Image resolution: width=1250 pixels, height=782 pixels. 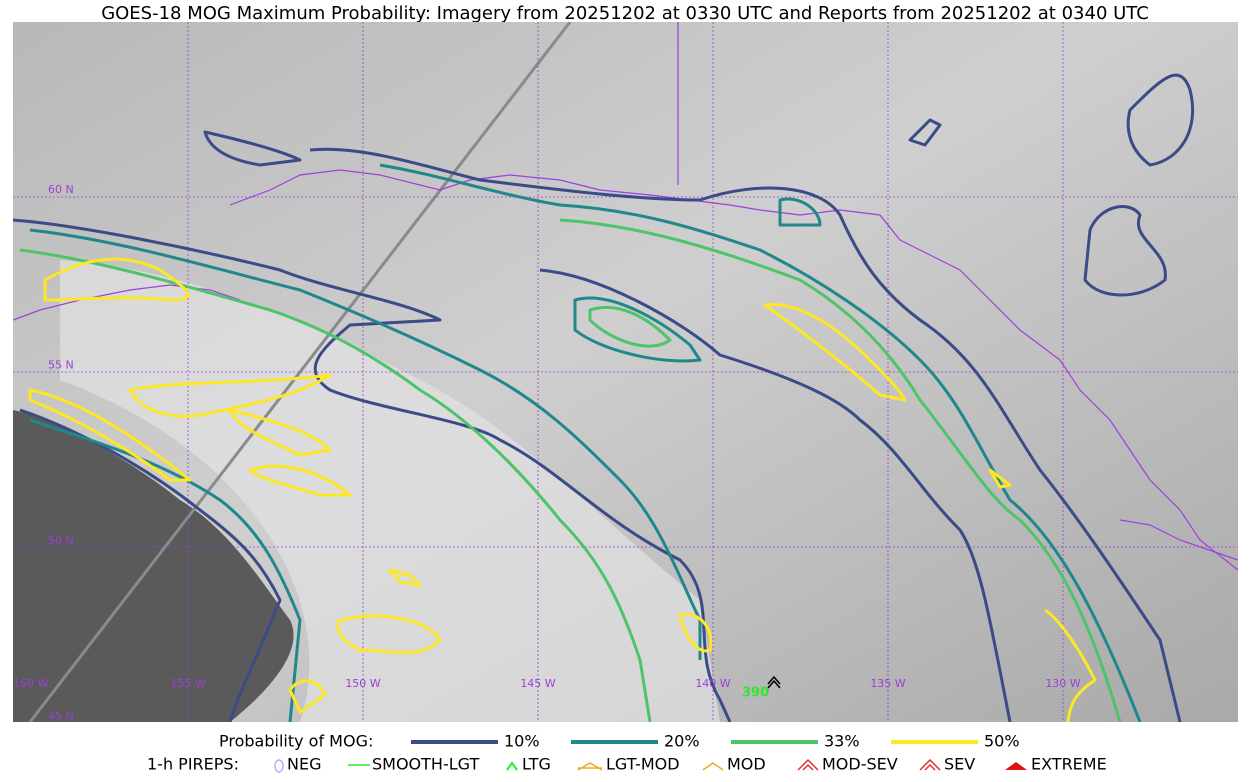 What do you see at coordinates (774, 682) in the screenshot?
I see `pirep-marker` at bounding box center [774, 682].